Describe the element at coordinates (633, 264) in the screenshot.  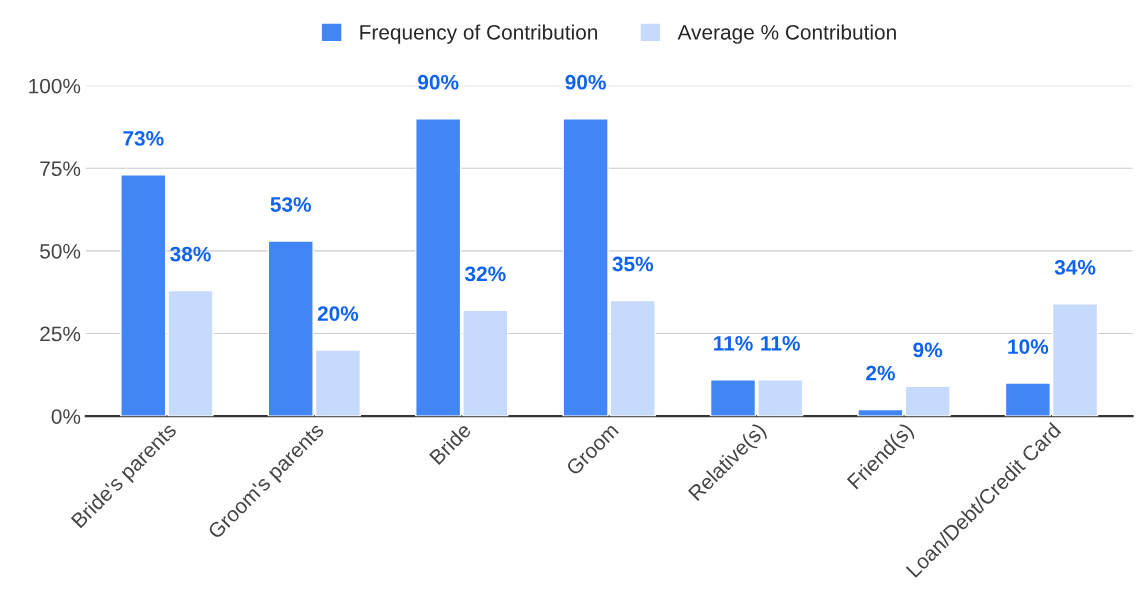
I see `data-label: 35%` at that location.